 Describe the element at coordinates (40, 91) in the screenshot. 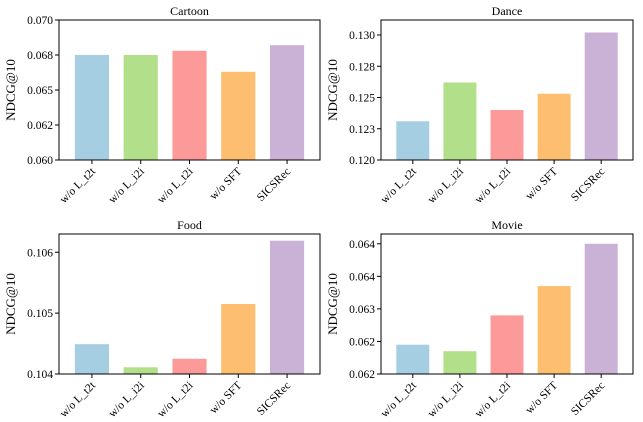

I see `y-tick-label: 0.065` at that location.